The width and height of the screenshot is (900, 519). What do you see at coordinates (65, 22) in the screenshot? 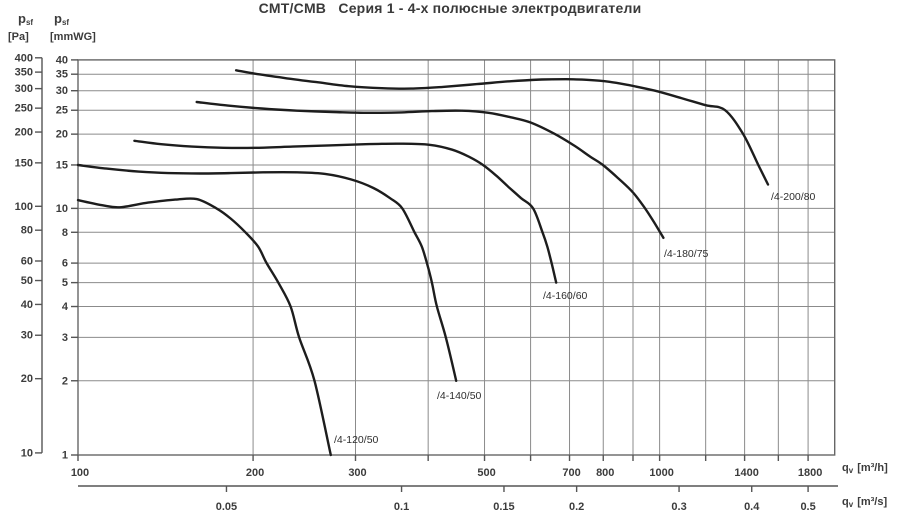
I see `mmwg-axis-subscript: sf` at bounding box center [65, 22].